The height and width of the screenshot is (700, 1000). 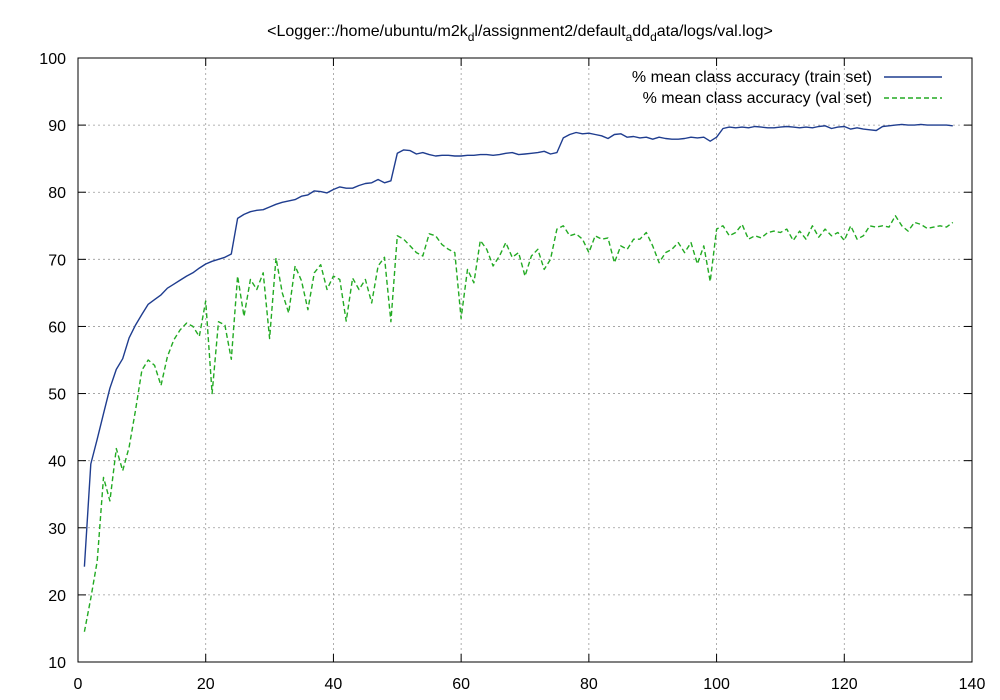 What do you see at coordinates (844, 684) in the screenshot?
I see `x-tick-label: 120` at bounding box center [844, 684].